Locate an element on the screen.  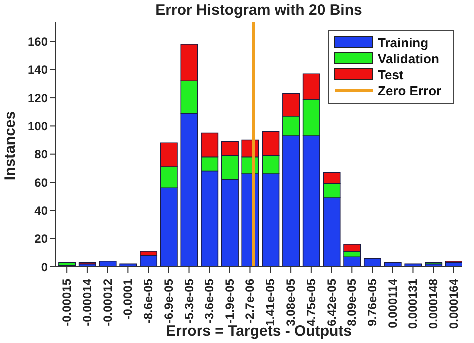
x-tick-label: 0.000148 is located at coordinates (433, 304).